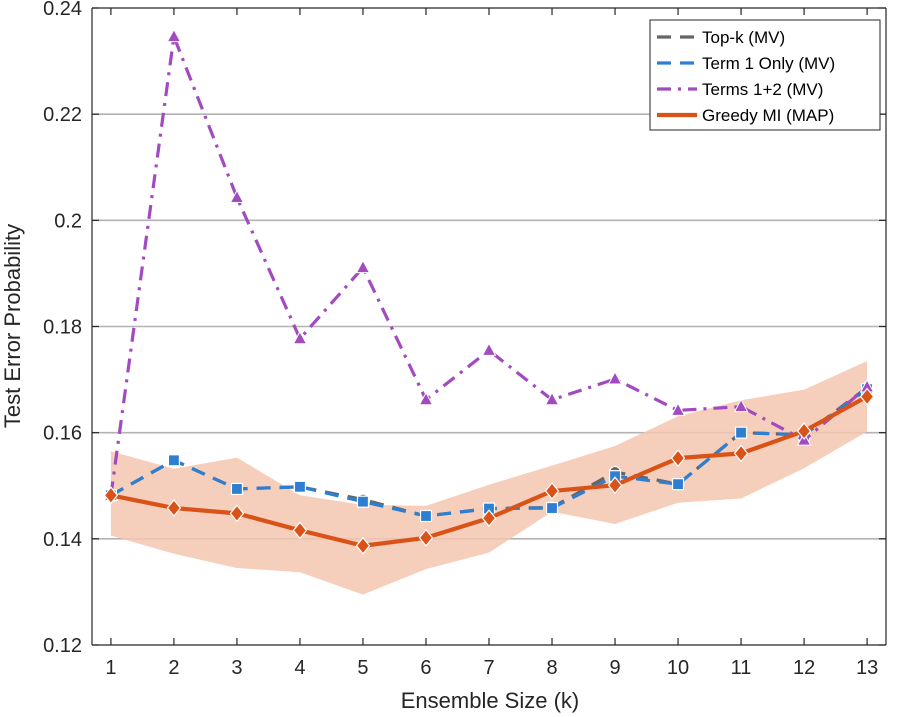 The image size is (897, 717). Describe the element at coordinates (62, 115) in the screenshot. I see `y-tick-label: 0.22` at that location.